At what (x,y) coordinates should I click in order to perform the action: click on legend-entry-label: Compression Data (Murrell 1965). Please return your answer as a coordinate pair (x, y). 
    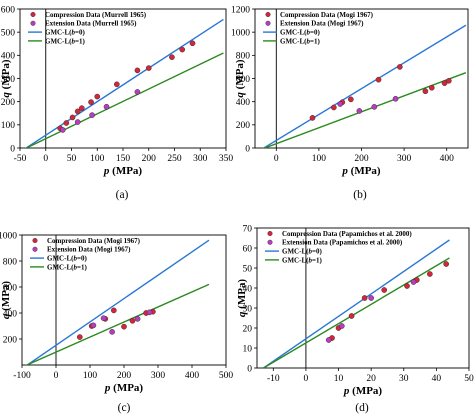
    Looking at the image, I should click on (96, 15).